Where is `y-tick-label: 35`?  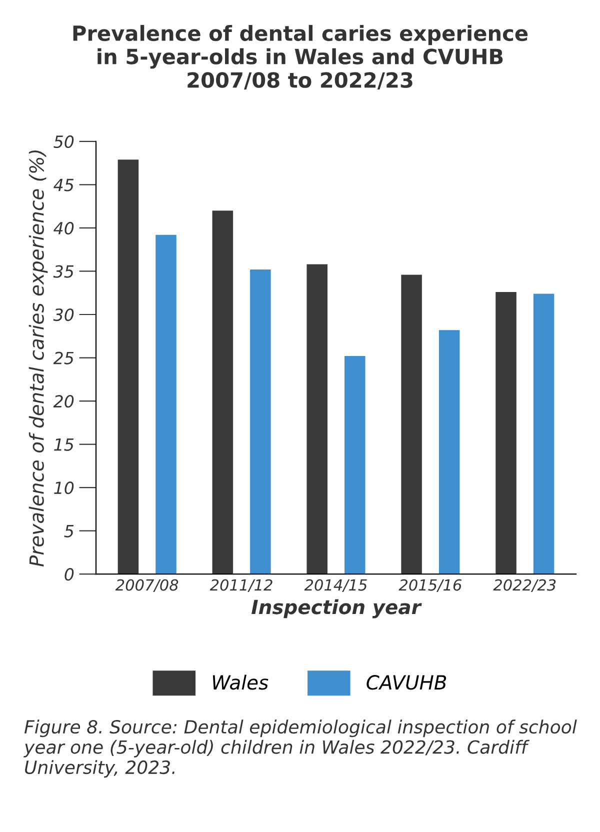 y-tick-label: 35 is located at coordinates (63, 271).